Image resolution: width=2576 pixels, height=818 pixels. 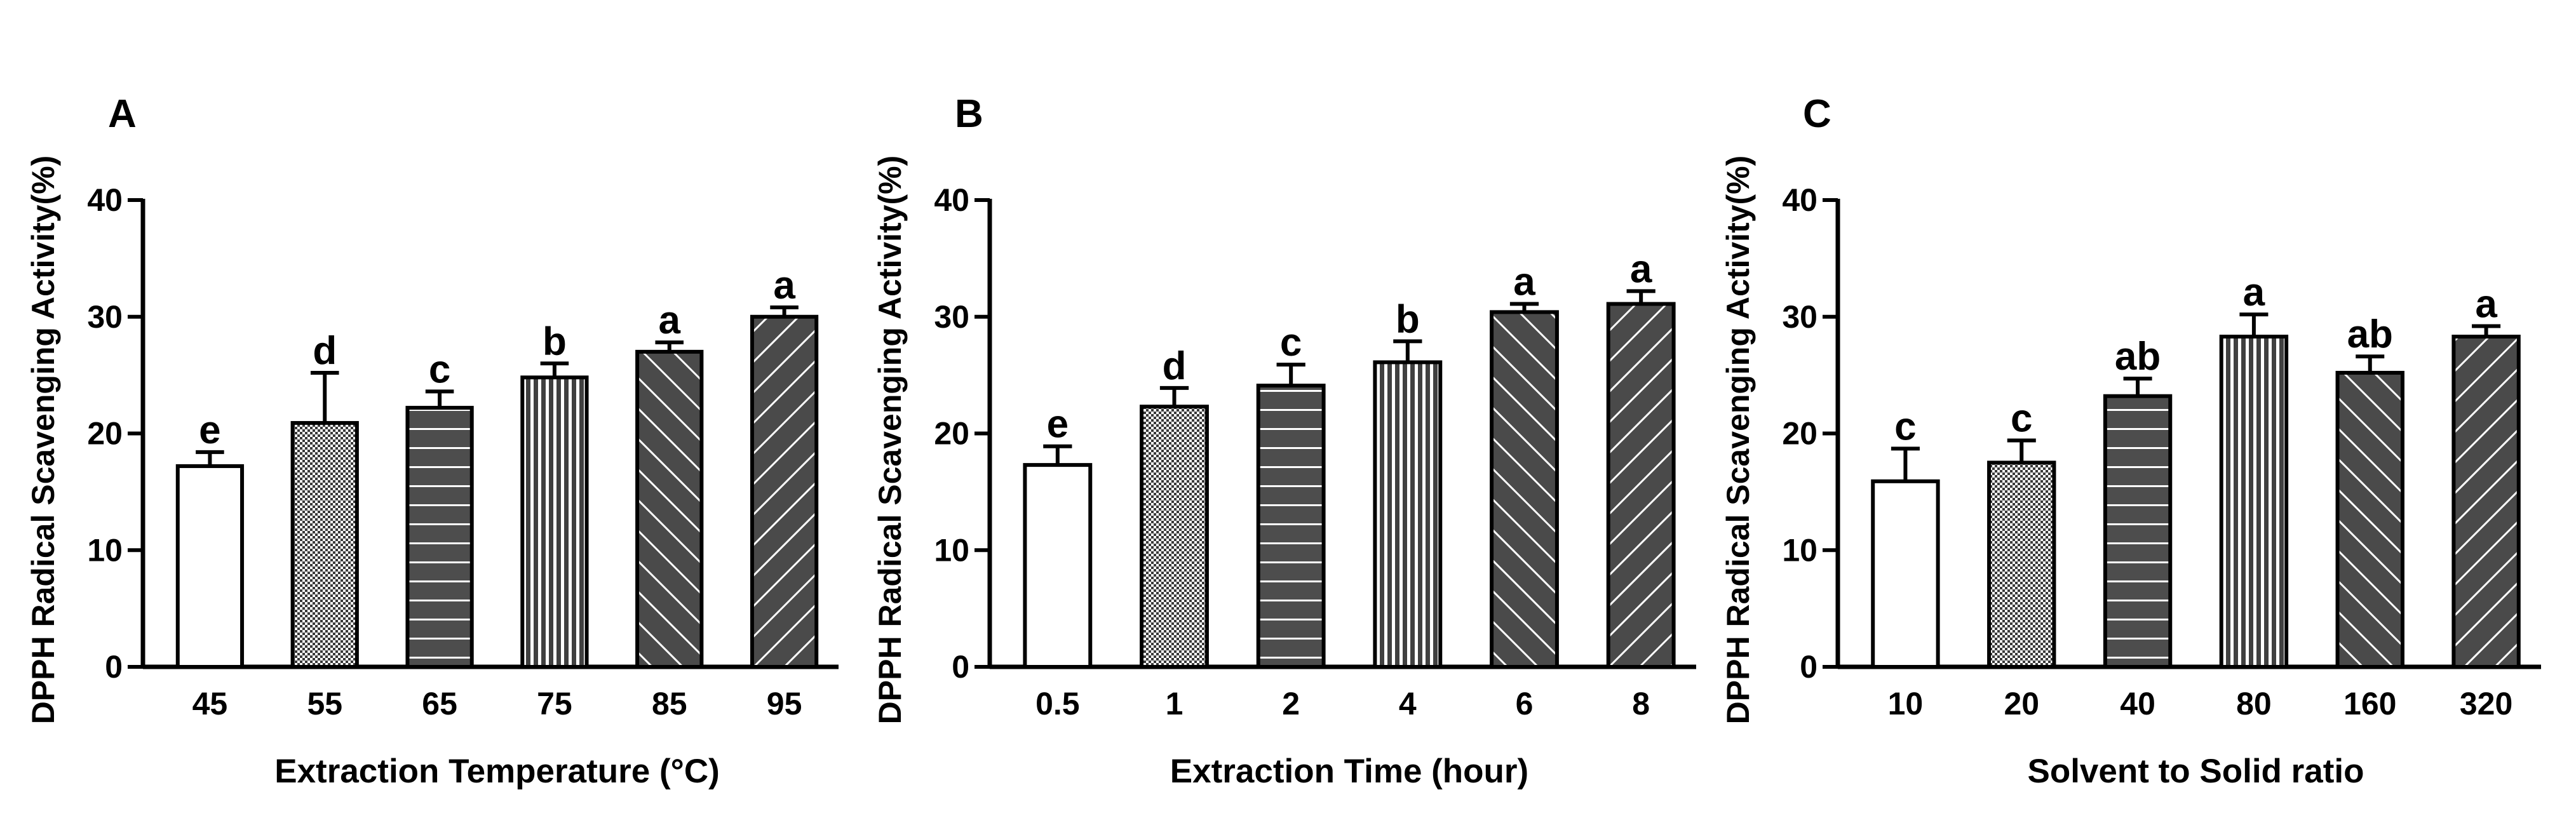 I want to click on x-tick-label: 80, so click(x=2254, y=703).